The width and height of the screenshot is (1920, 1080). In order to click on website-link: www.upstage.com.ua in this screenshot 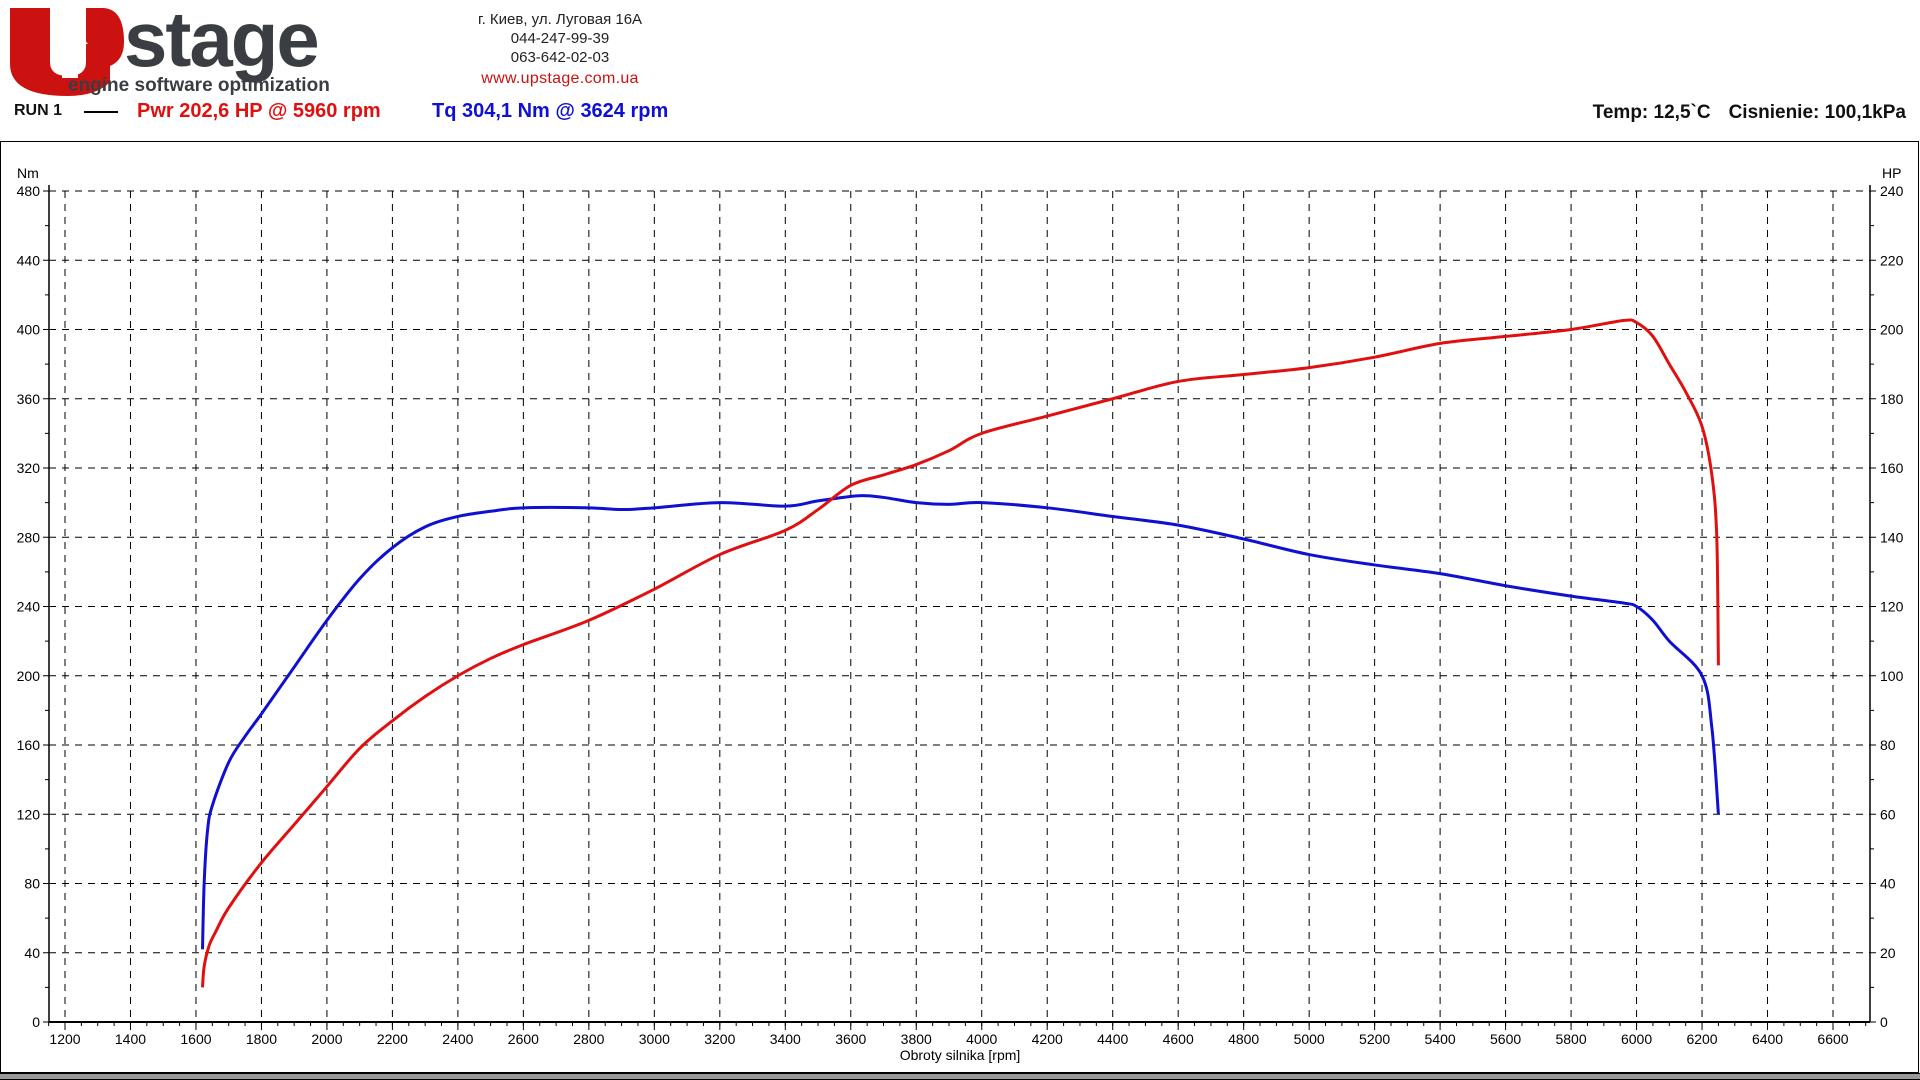, I will do `click(560, 78)`.